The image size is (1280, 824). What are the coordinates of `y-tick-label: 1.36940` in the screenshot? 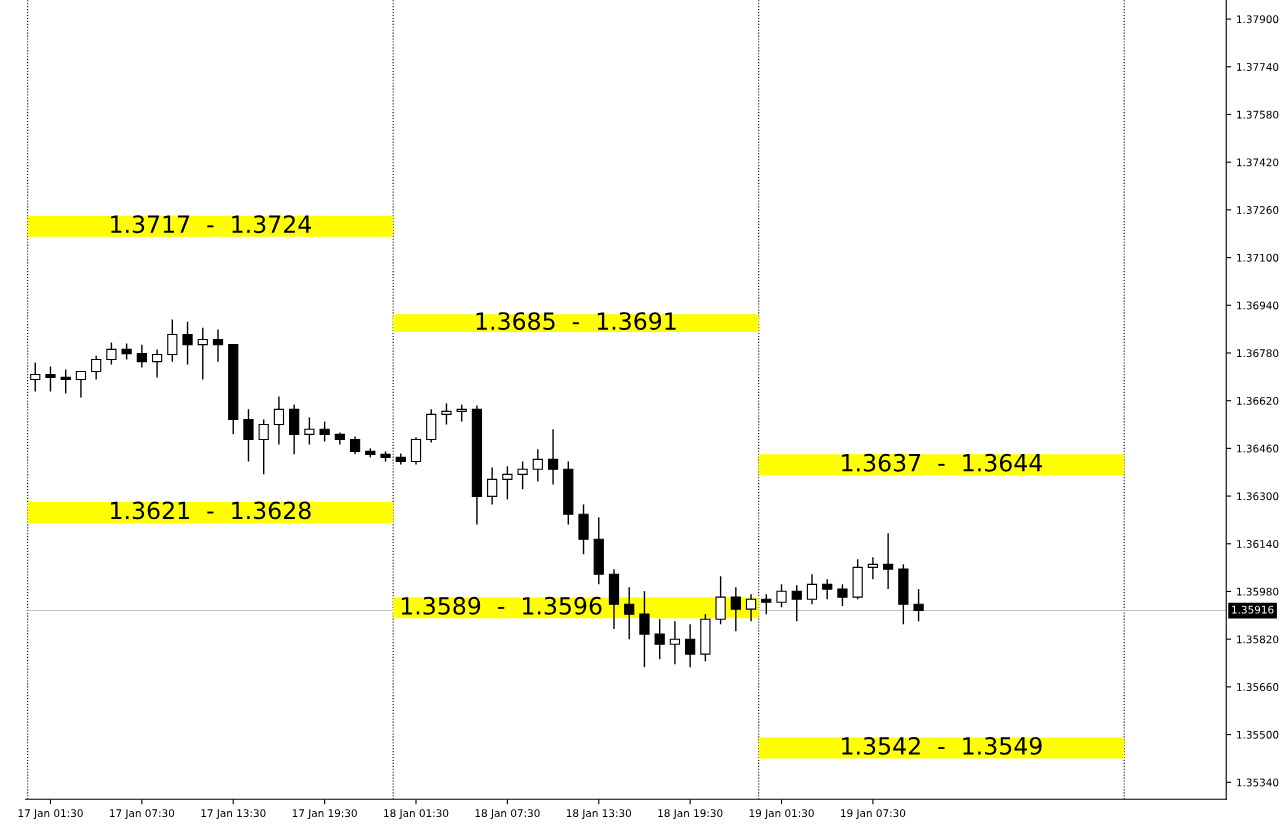 It's located at (1258, 305).